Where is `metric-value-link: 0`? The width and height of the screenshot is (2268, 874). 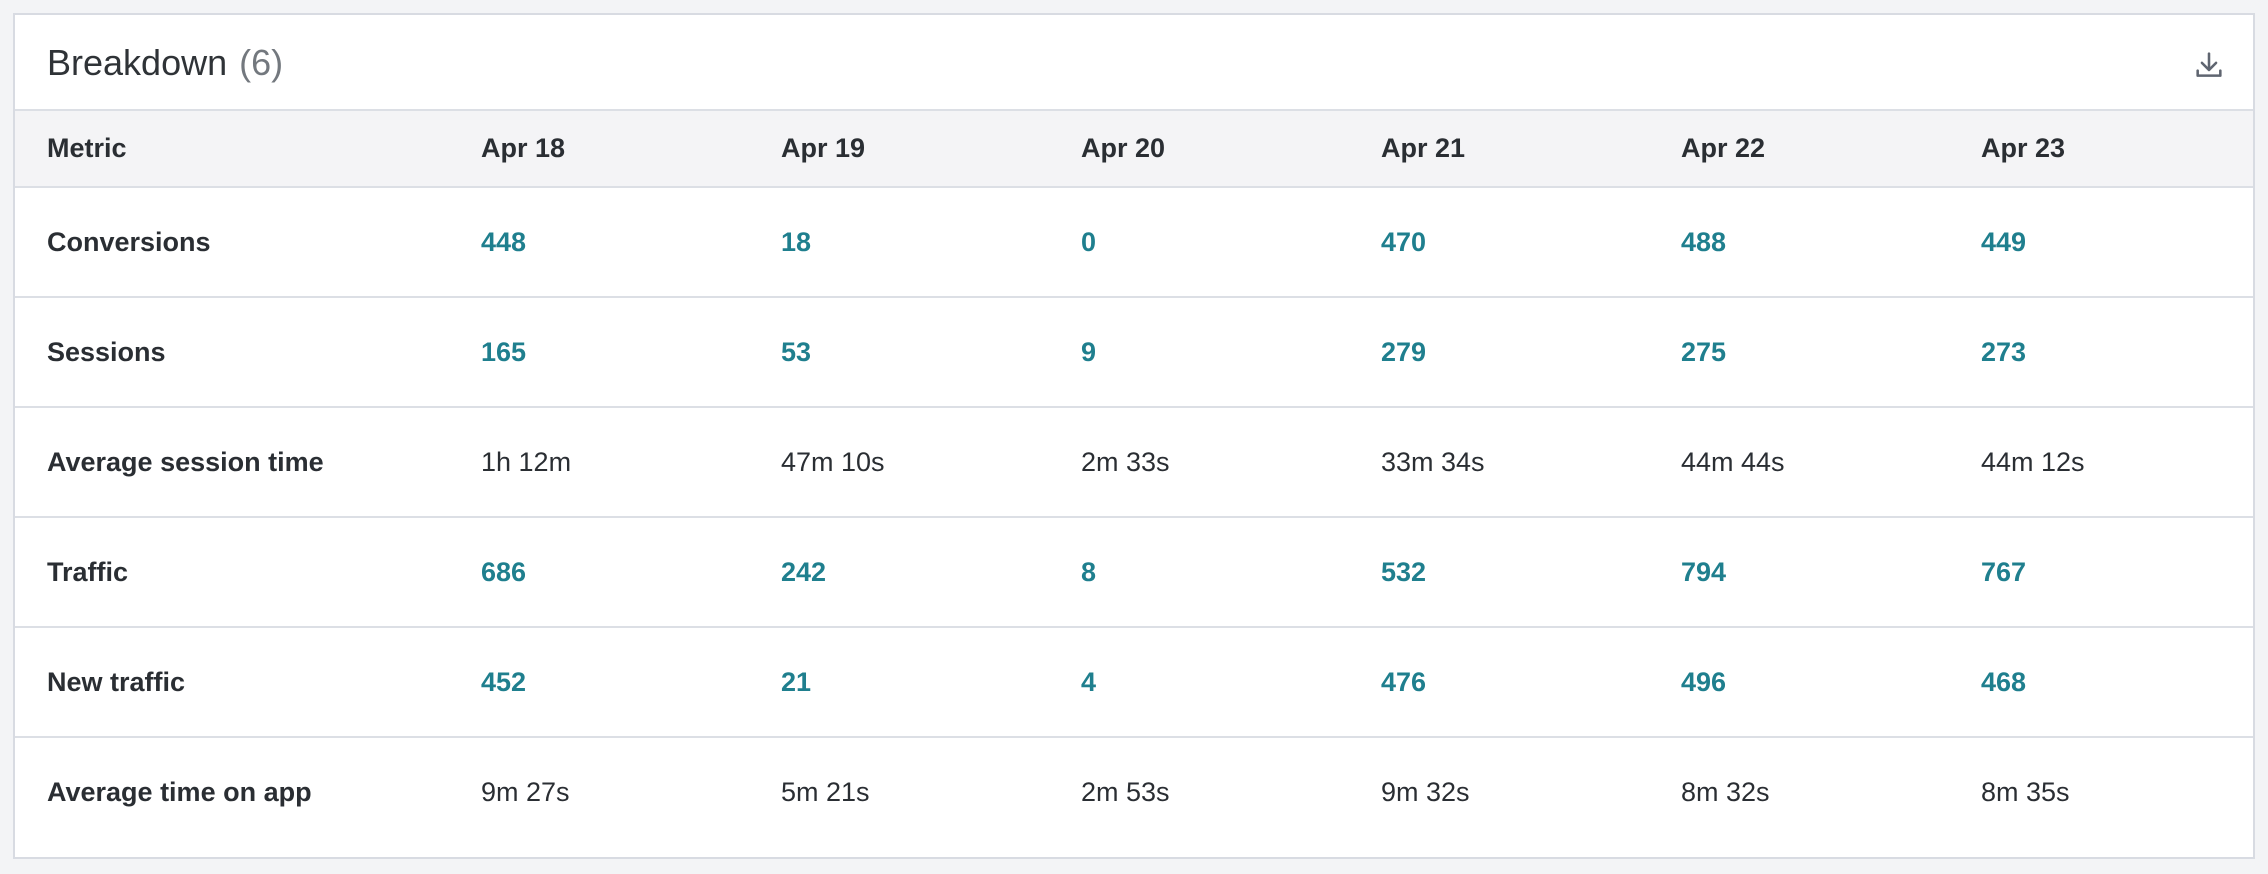 metric-value-link: 0 is located at coordinates (1089, 241).